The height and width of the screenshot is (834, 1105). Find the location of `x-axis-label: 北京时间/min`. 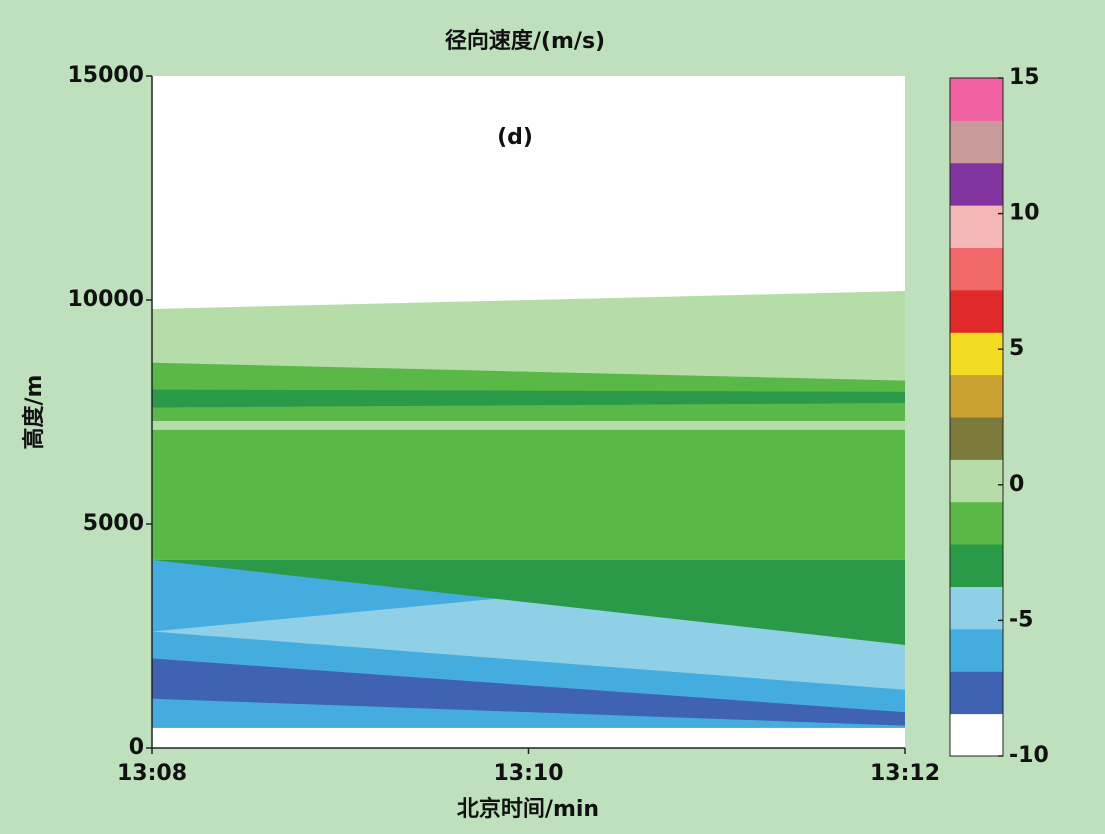

x-axis-label: 北京时间/min is located at coordinates (528, 809).